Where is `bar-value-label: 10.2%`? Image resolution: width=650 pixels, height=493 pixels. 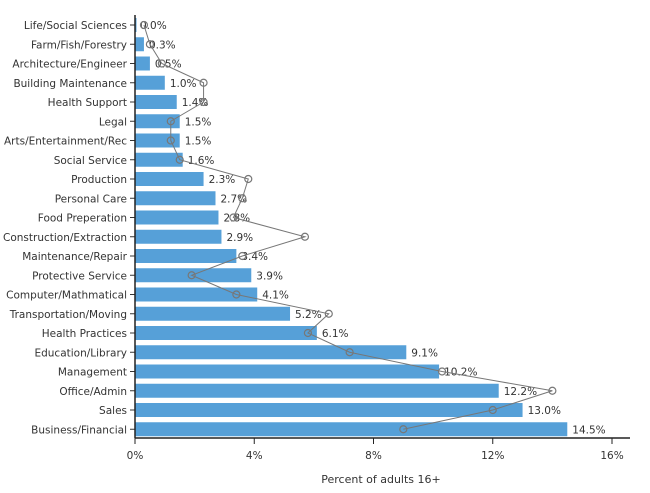 bar-value-label: 10.2% is located at coordinates (460, 373).